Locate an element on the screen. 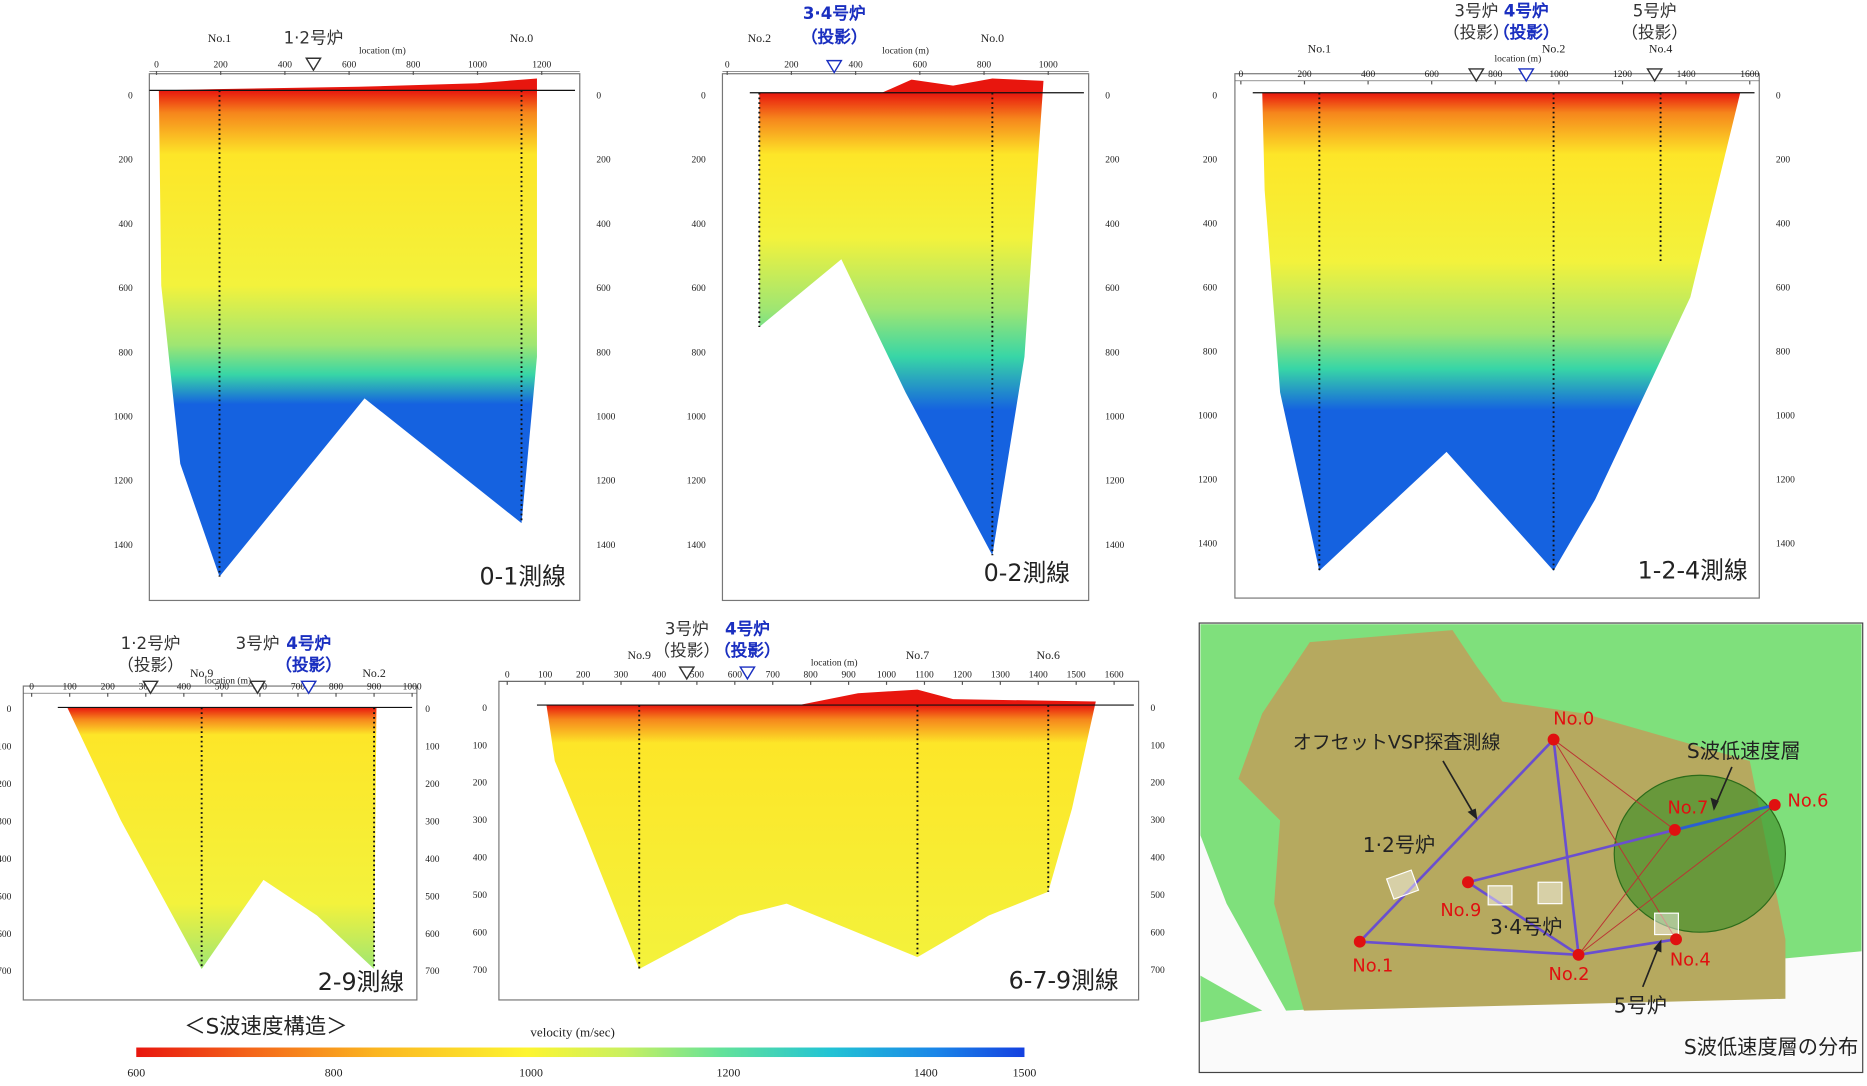 This screenshot has width=1867, height=1086. location-tick-label: 100 is located at coordinates (545, 676).